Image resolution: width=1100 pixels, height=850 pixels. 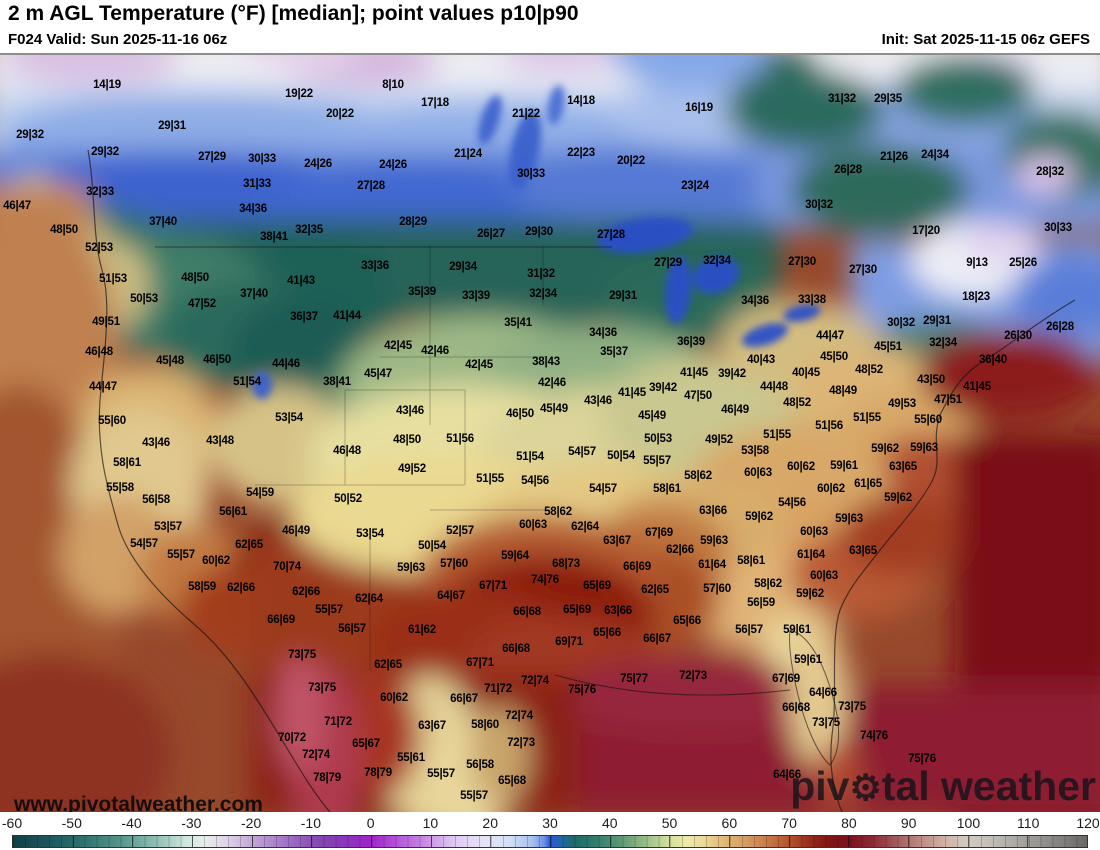 What do you see at coordinates (849, 823) in the screenshot?
I see `colorbar-tick-label: 80` at bounding box center [849, 823].